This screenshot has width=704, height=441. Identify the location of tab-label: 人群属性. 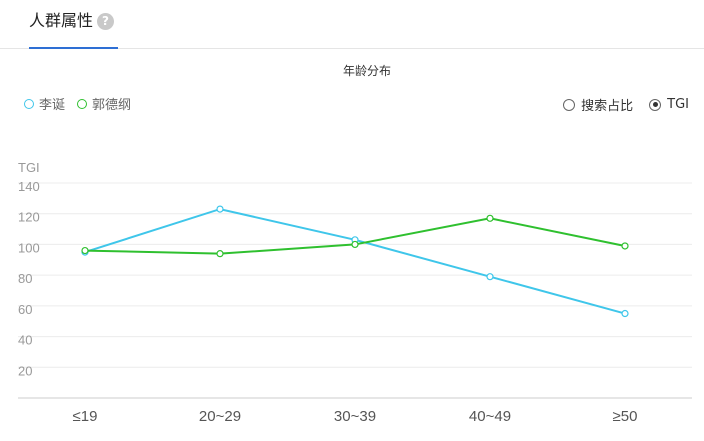
(61, 20).